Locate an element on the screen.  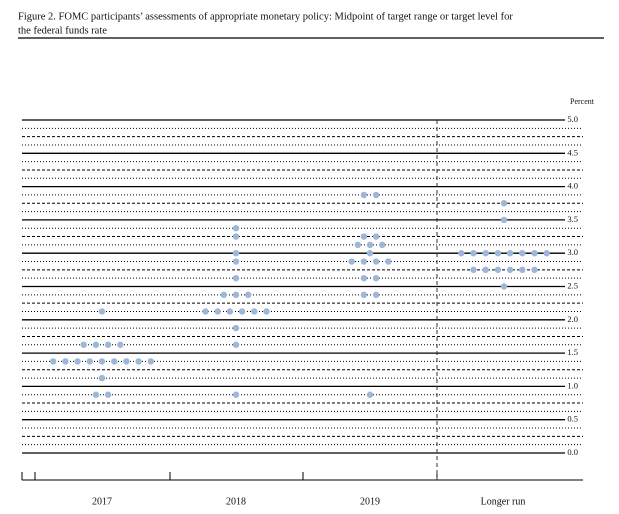
y-tick-label: 2.5 is located at coordinates (572, 285).